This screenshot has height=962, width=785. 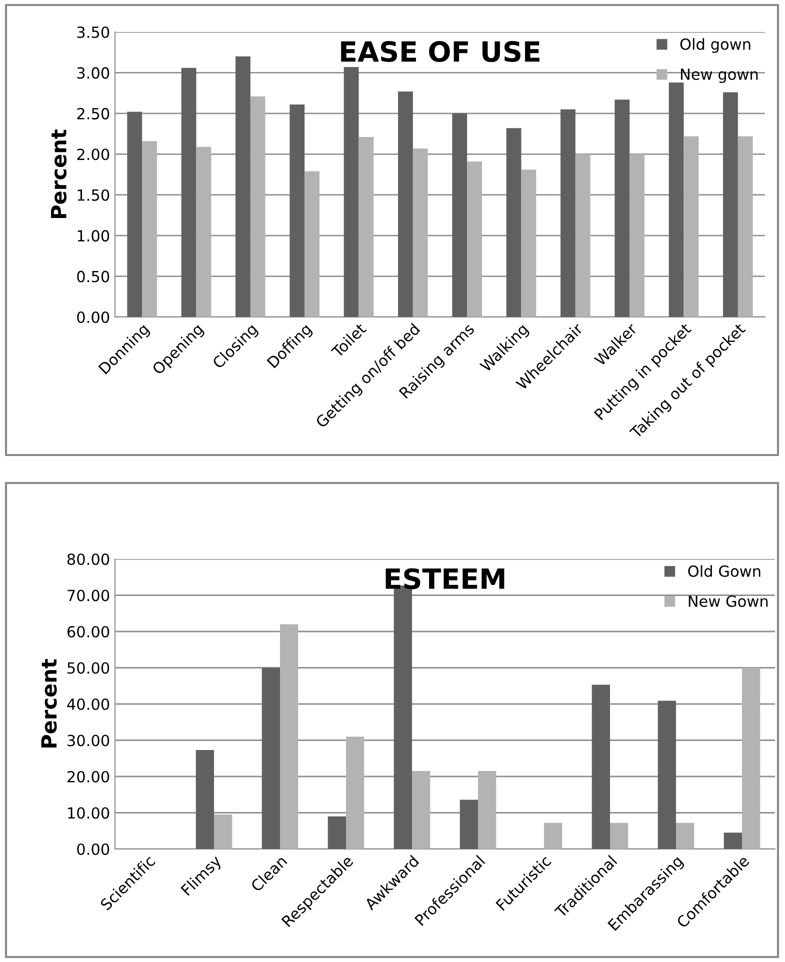 What do you see at coordinates (93, 114) in the screenshot?
I see `y-tick-label: 2.50` at bounding box center [93, 114].